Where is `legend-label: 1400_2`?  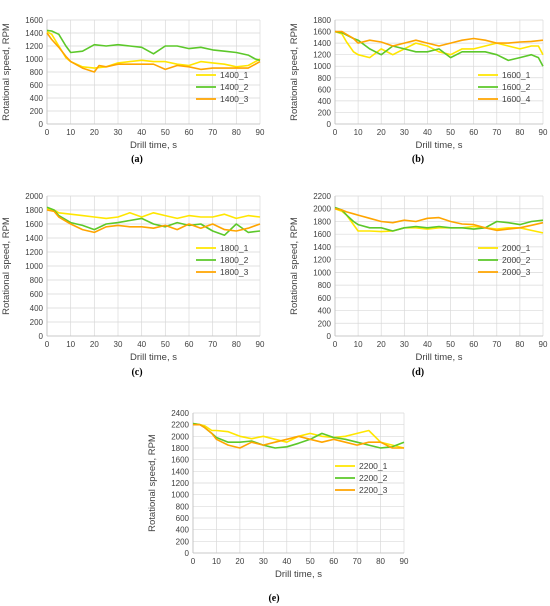 legend-label: 1400_2 is located at coordinates (234, 87).